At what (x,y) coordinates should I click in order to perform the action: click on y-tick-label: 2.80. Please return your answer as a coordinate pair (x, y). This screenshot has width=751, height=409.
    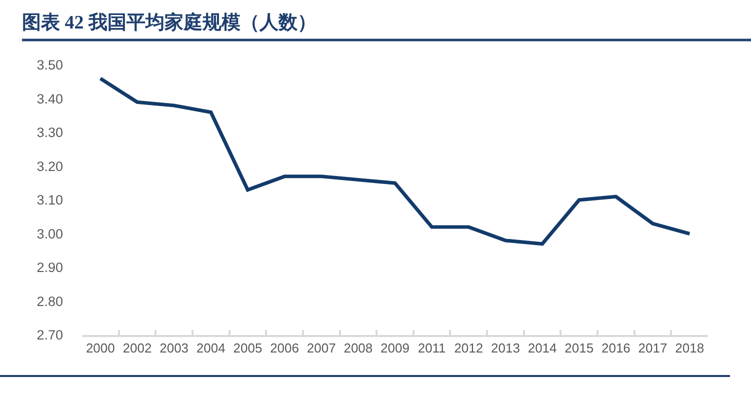
    Looking at the image, I should click on (49, 301).